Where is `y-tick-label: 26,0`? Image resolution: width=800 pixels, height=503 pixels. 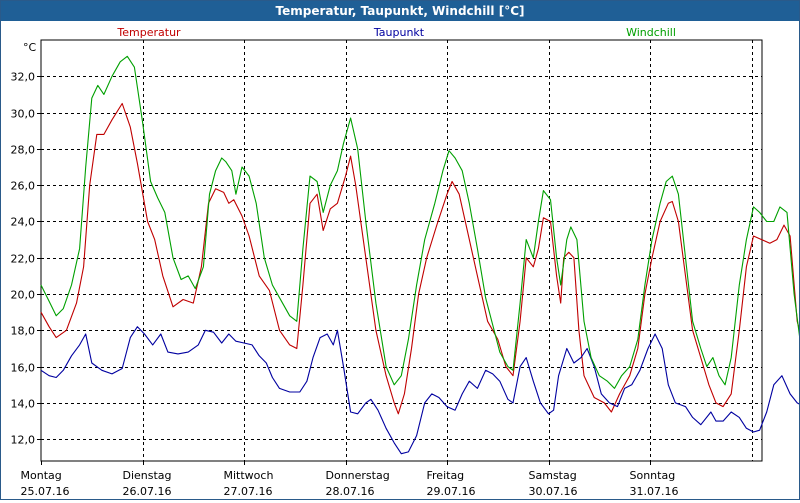 y-tick-label: 26,0 is located at coordinates (23, 186).